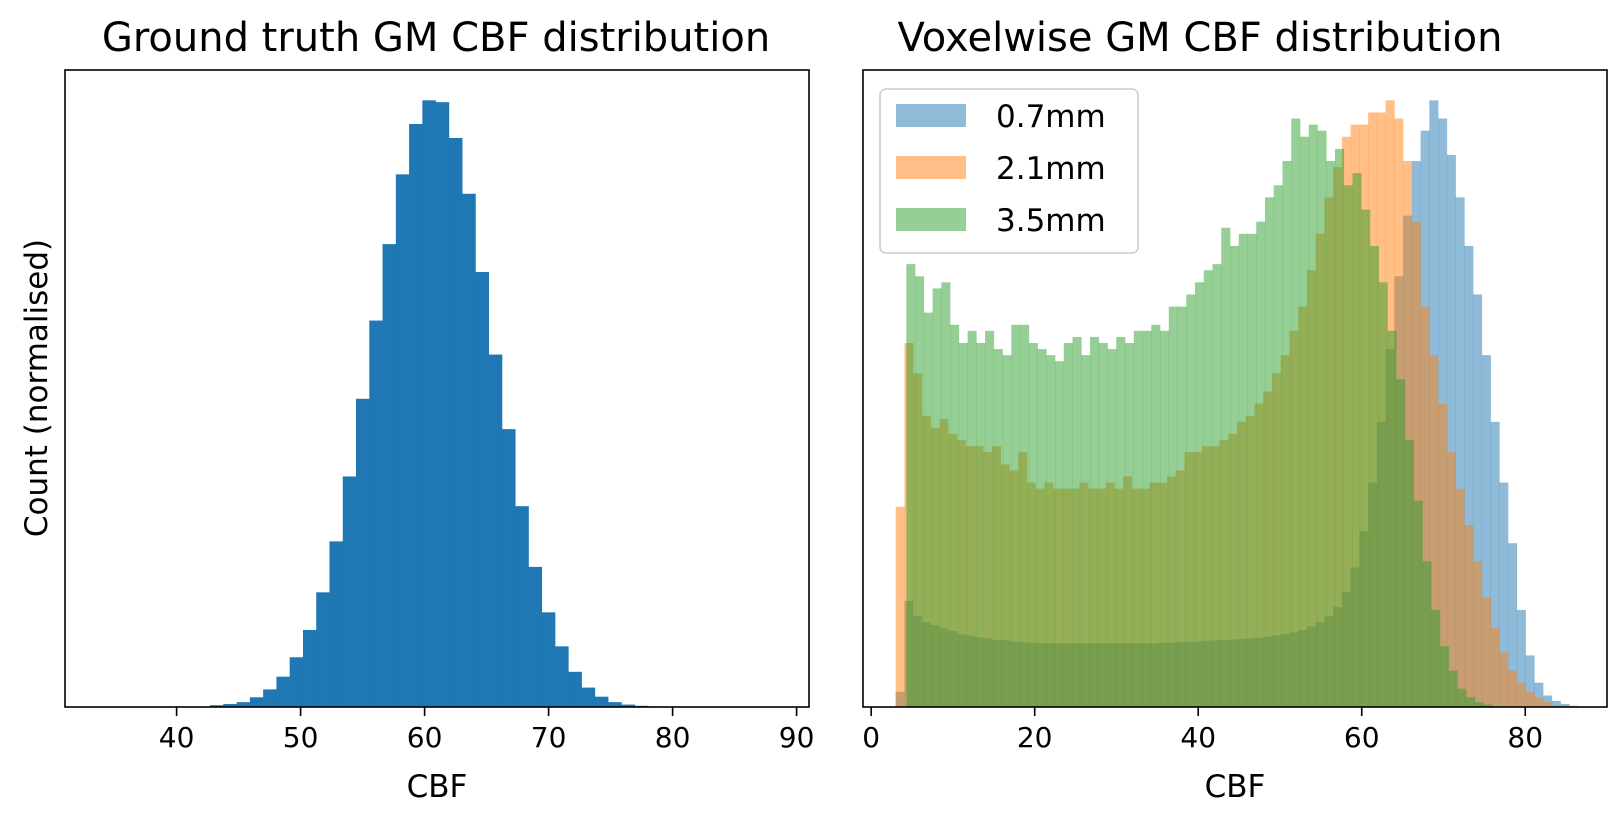 This screenshot has height=823, width=1623. What do you see at coordinates (1051, 169) in the screenshot?
I see `legend-label: 2.1mm` at bounding box center [1051, 169].